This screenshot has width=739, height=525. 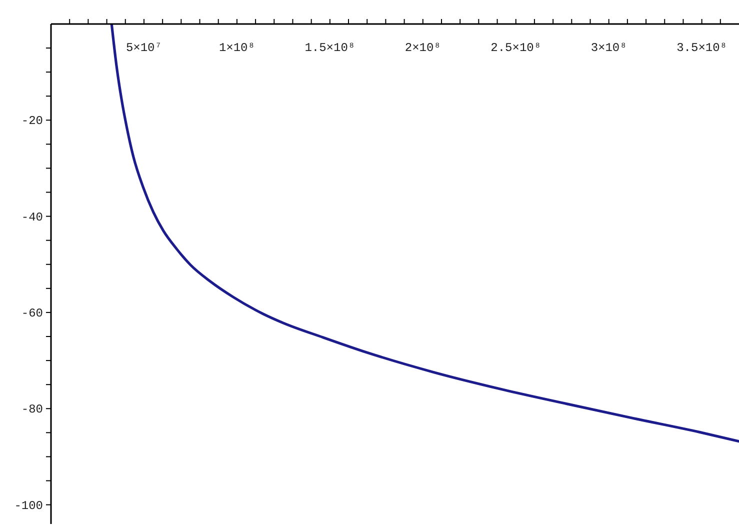 I want to click on x-tick-label: 1×10⁸, so click(x=236, y=48).